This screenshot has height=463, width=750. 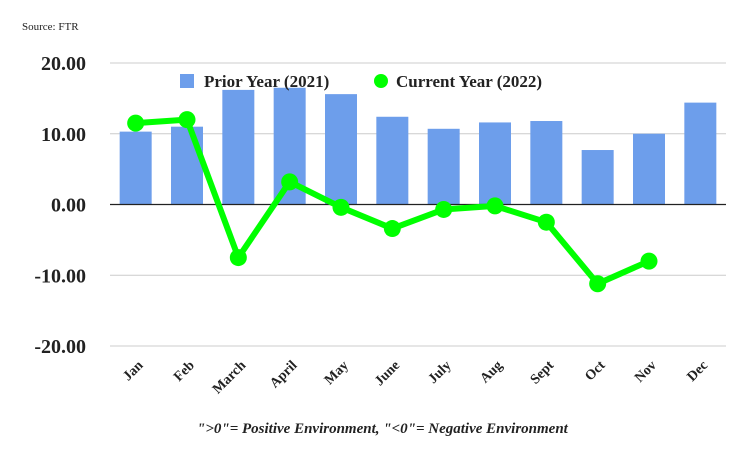 I want to click on point-april, so click(x=290, y=182).